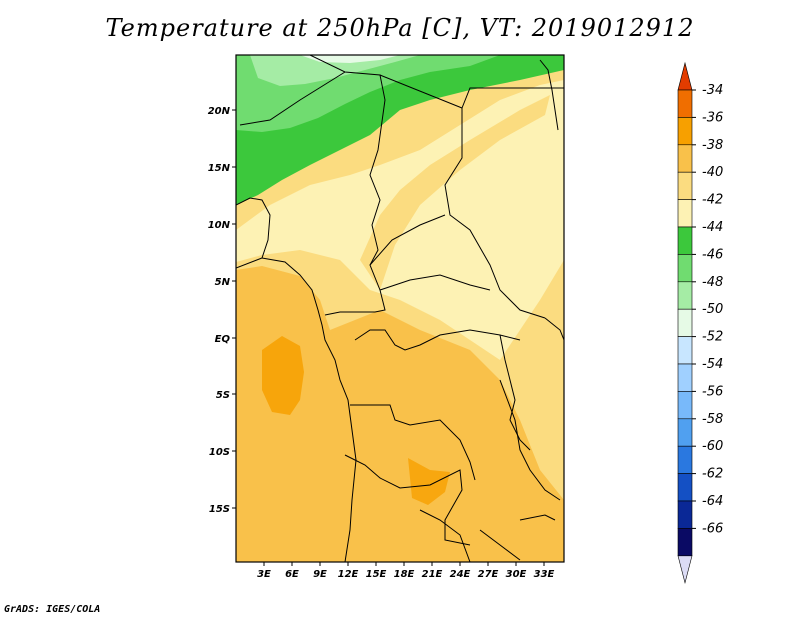 The height and width of the screenshot is (618, 800). What do you see at coordinates (223, 282) in the screenshot?
I see `lat-label: 5N` at bounding box center [223, 282].